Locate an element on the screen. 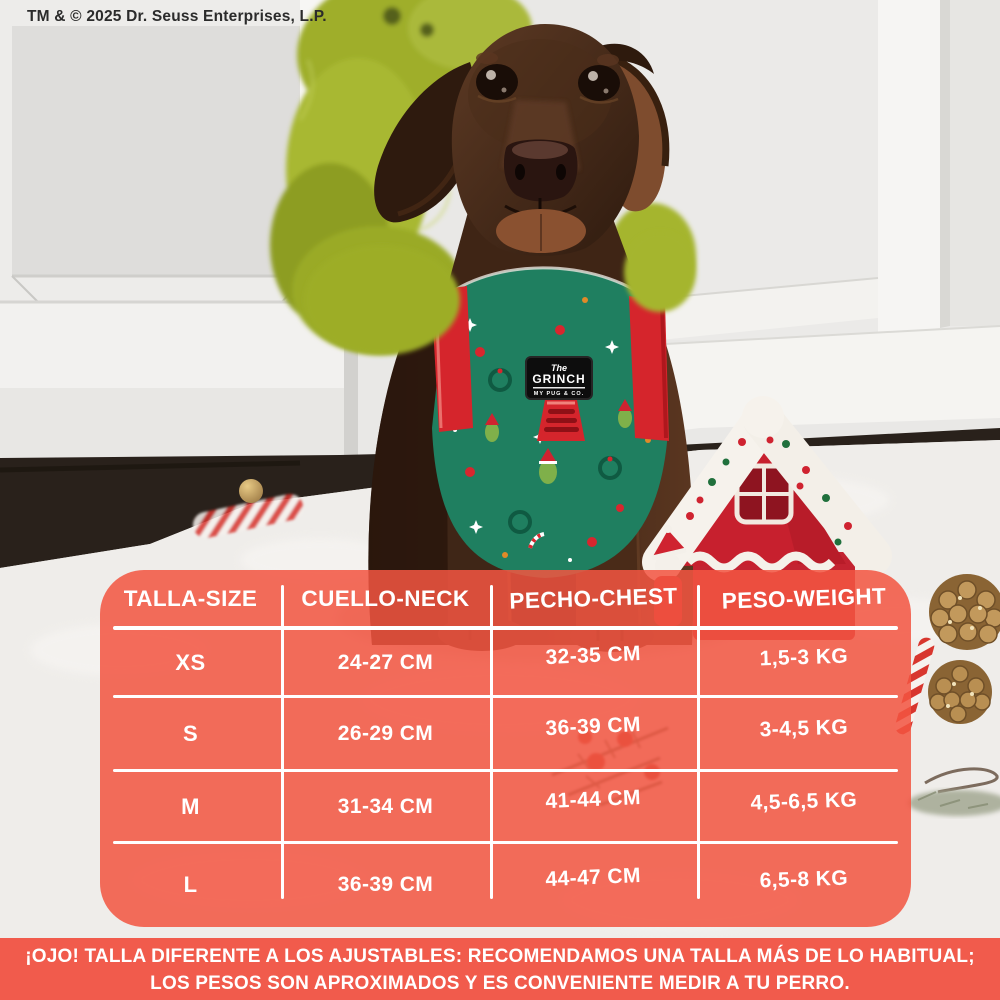 This screenshot has width=1000, height=1000. harness-label-main-text: GRINCH is located at coordinates (558, 379).